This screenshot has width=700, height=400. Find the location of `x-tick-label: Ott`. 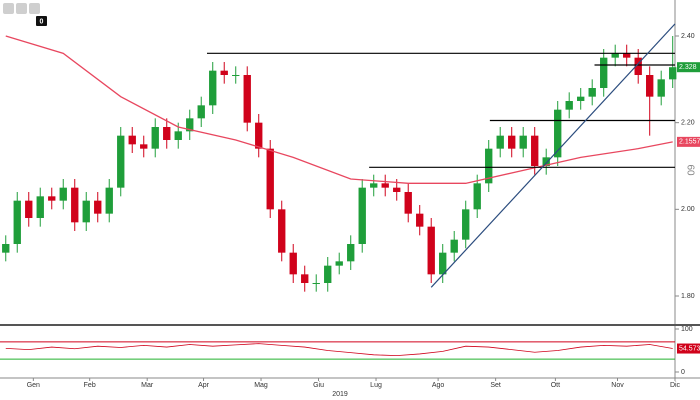

x-tick-label: Ott is located at coordinates (555, 385).